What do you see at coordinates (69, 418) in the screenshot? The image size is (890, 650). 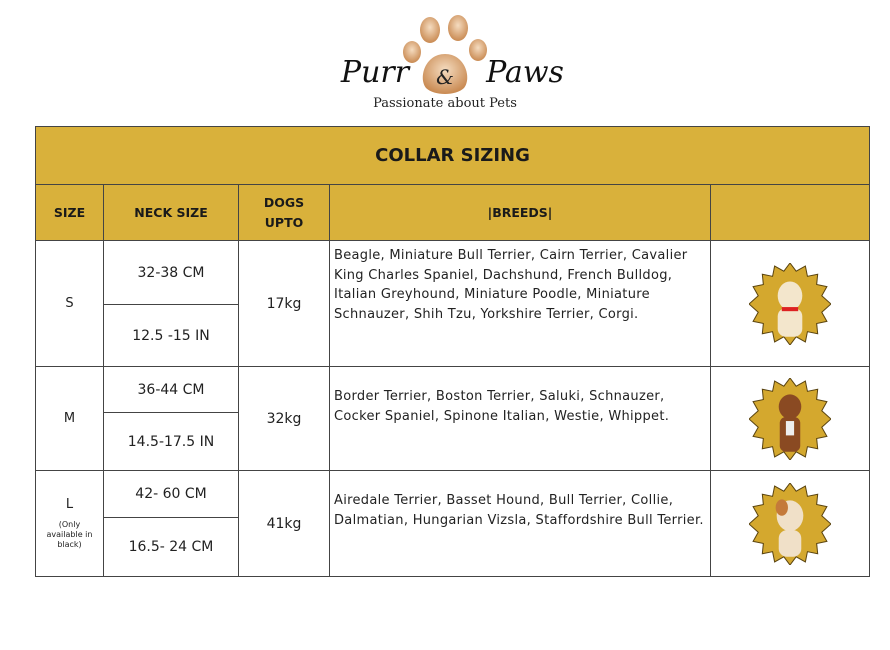 I see `size-cell: M` at bounding box center [69, 418].